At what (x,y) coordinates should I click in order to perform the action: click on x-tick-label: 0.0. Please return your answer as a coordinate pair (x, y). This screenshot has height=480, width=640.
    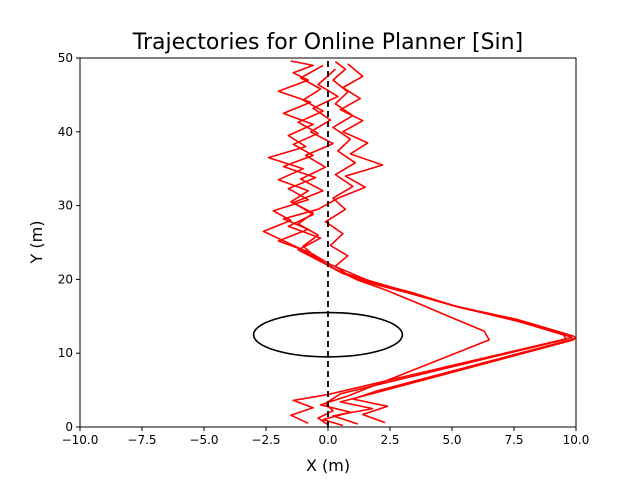
    Looking at the image, I should click on (327, 440).